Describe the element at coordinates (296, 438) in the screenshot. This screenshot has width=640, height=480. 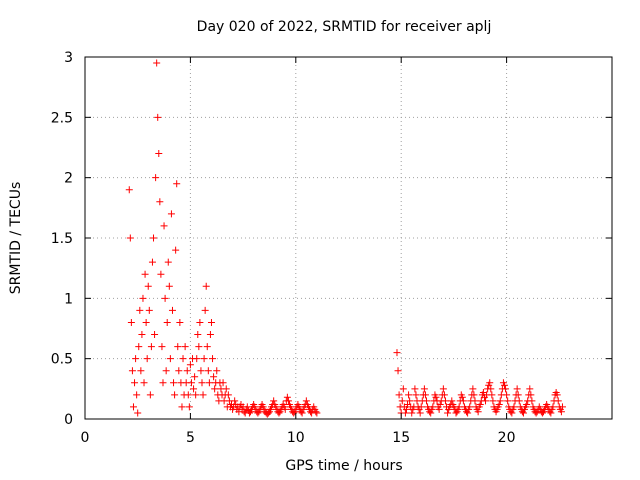
I see `x-tick-label: 10` at that location.